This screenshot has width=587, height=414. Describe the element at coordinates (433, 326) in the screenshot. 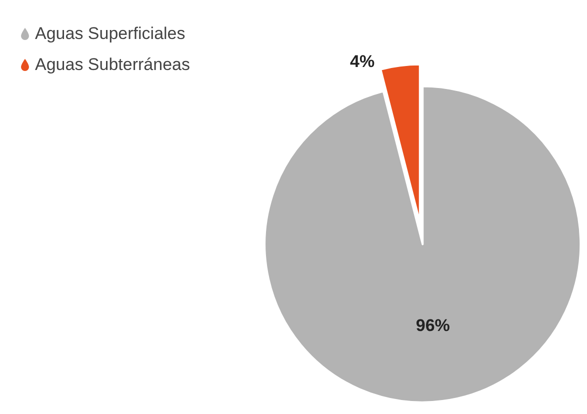

I see `data-label: 96%` at that location.